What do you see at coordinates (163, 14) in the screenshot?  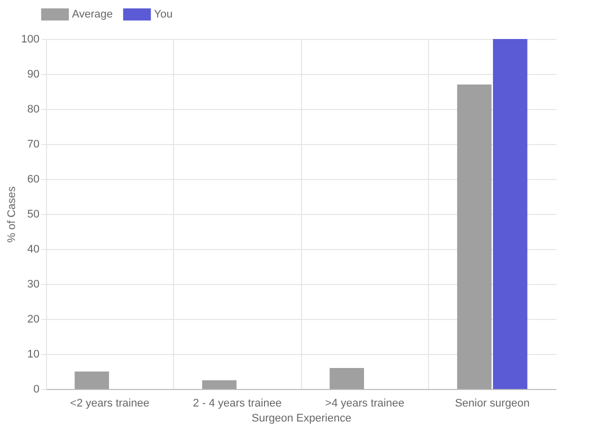 I see `legend-label: You` at bounding box center [163, 14].